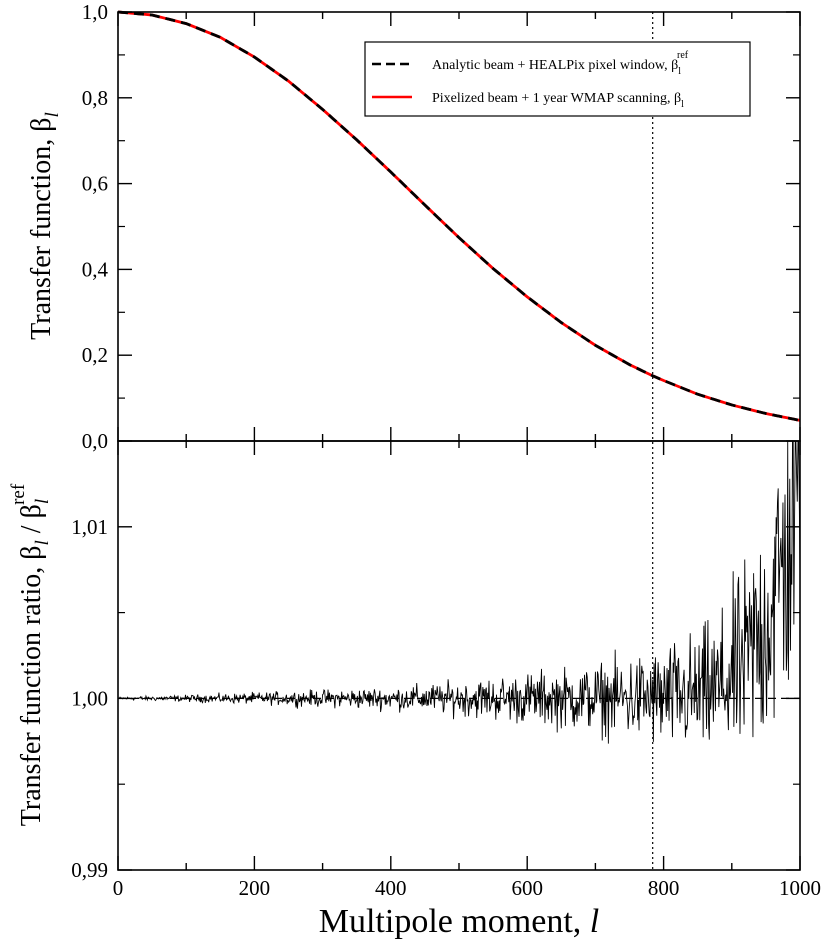 This screenshot has width=830, height=946. What do you see at coordinates (95, 12) in the screenshot?
I see `top-y-tick-label: 1,0` at bounding box center [95, 12].